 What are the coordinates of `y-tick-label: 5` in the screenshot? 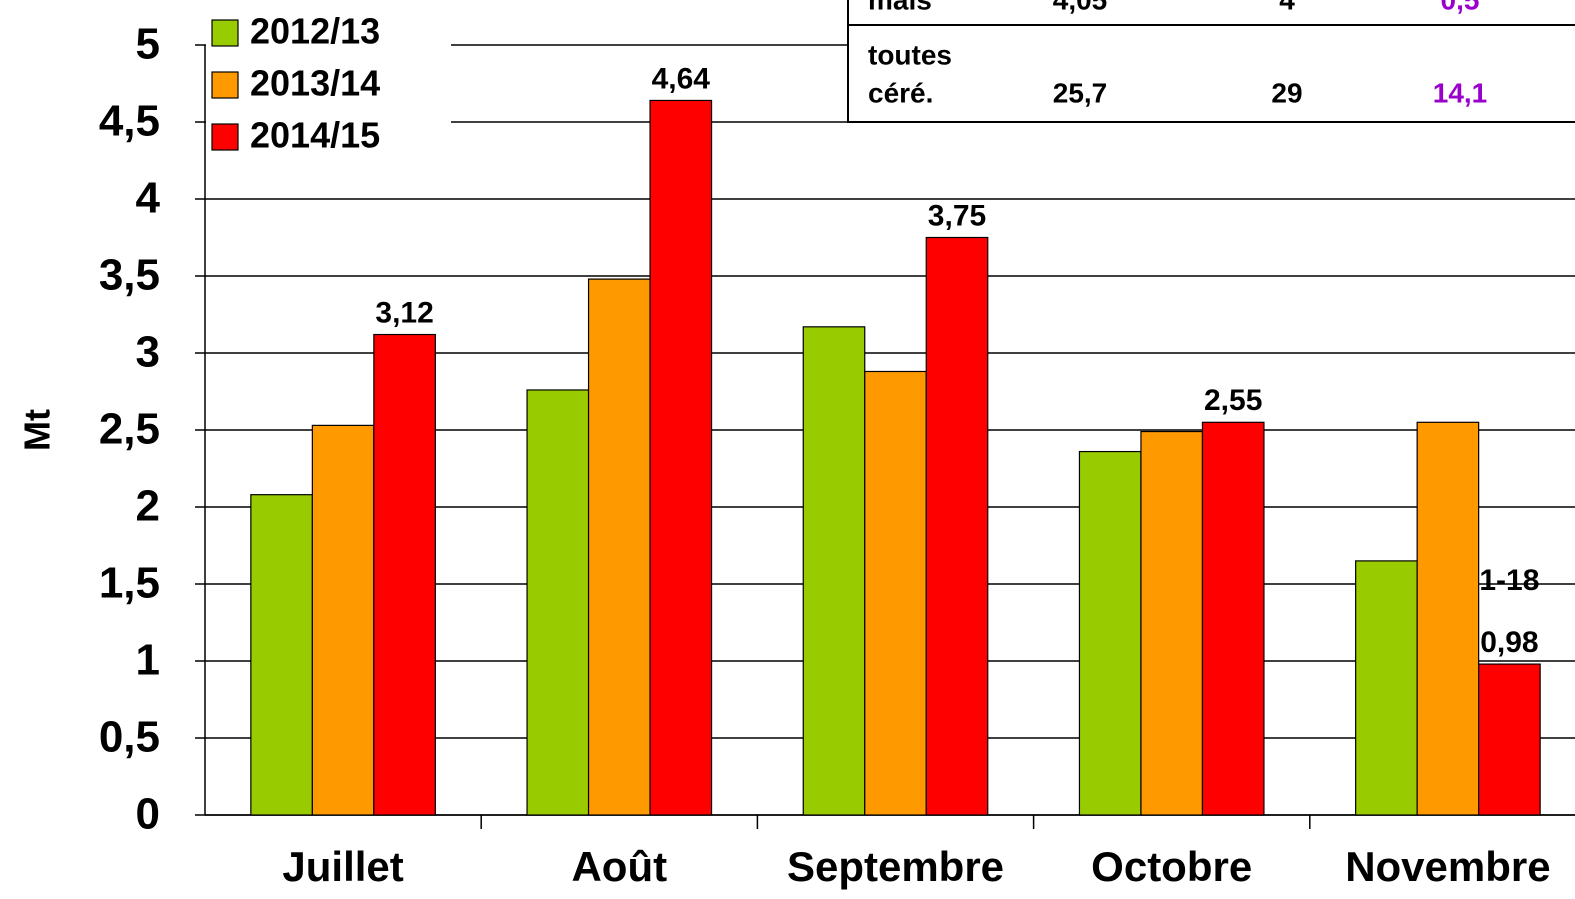 It's located at (148, 44).